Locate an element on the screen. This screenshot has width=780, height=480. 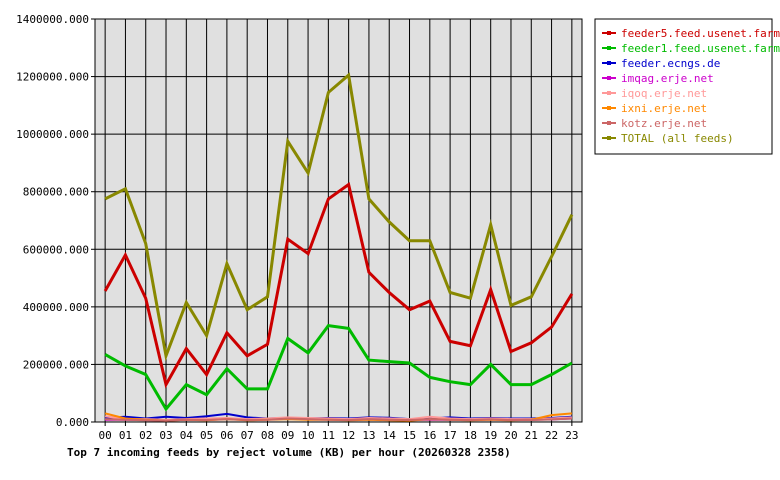
y-tick-label: 0.000 is located at coordinates (72, 422).